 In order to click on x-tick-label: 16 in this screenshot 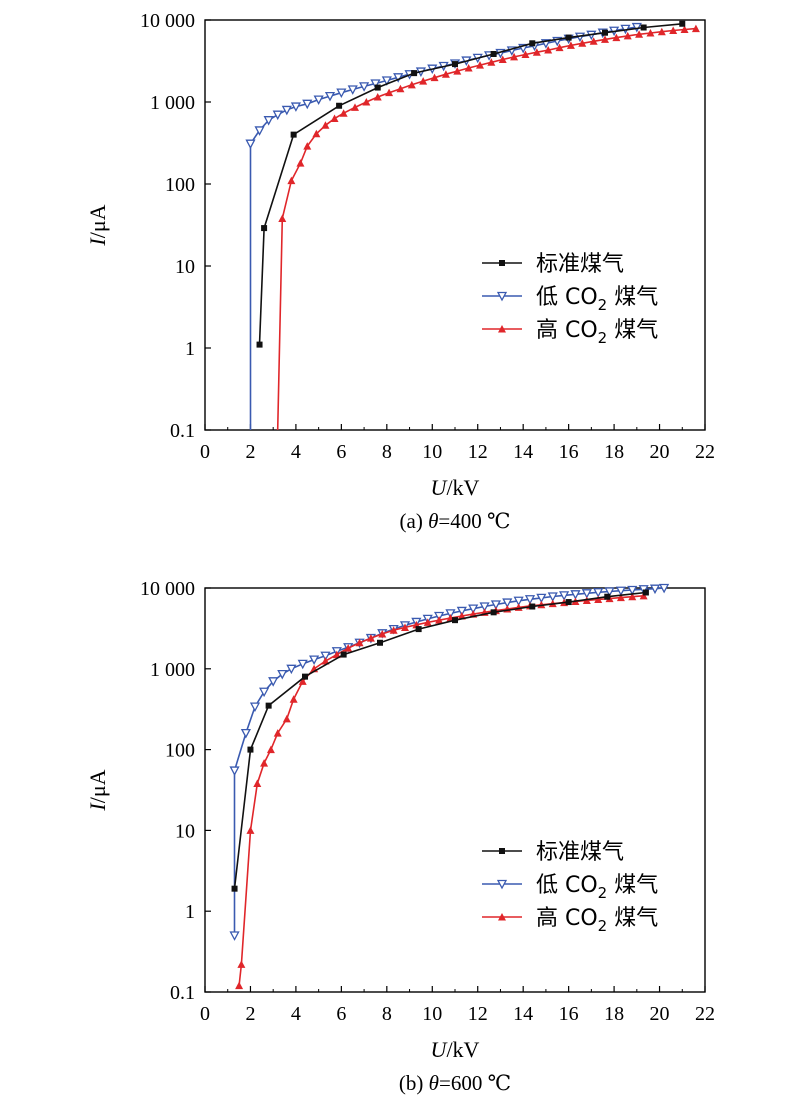, I will do `click(569, 452)`.